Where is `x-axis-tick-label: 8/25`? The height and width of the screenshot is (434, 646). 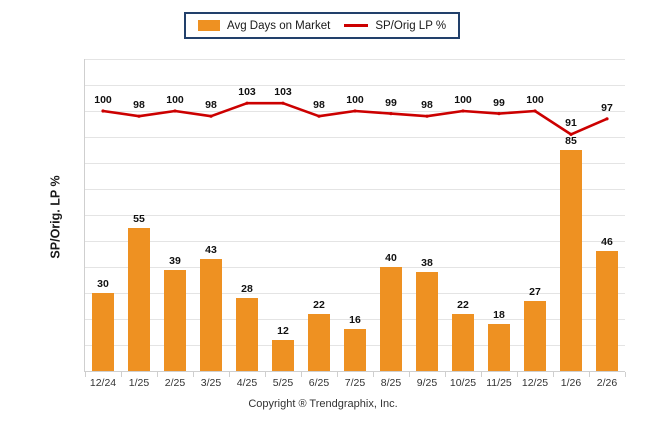
x-axis-tick-label: 8/25 is located at coordinates (391, 383).